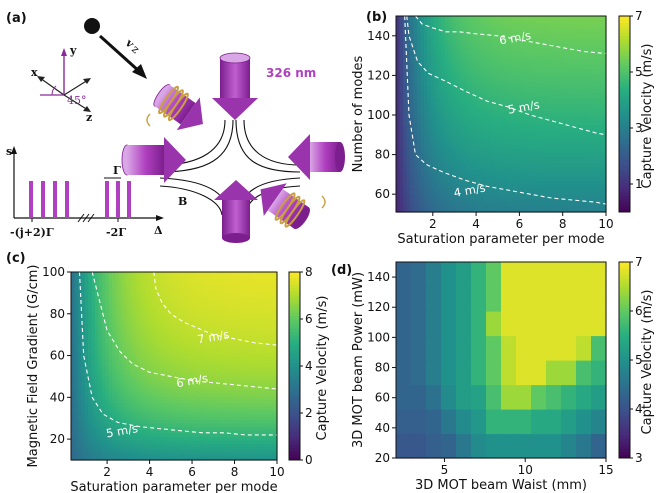  Describe the element at coordinates (182, 201) in the screenshot. I see `field-label: B` at that location.